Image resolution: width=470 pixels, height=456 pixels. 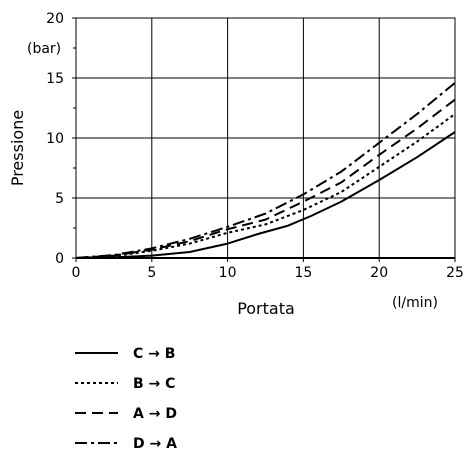 What do you see at coordinates (415, 303) in the screenshot?
I see `x-unit-label: (l/min)` at bounding box center [415, 303].